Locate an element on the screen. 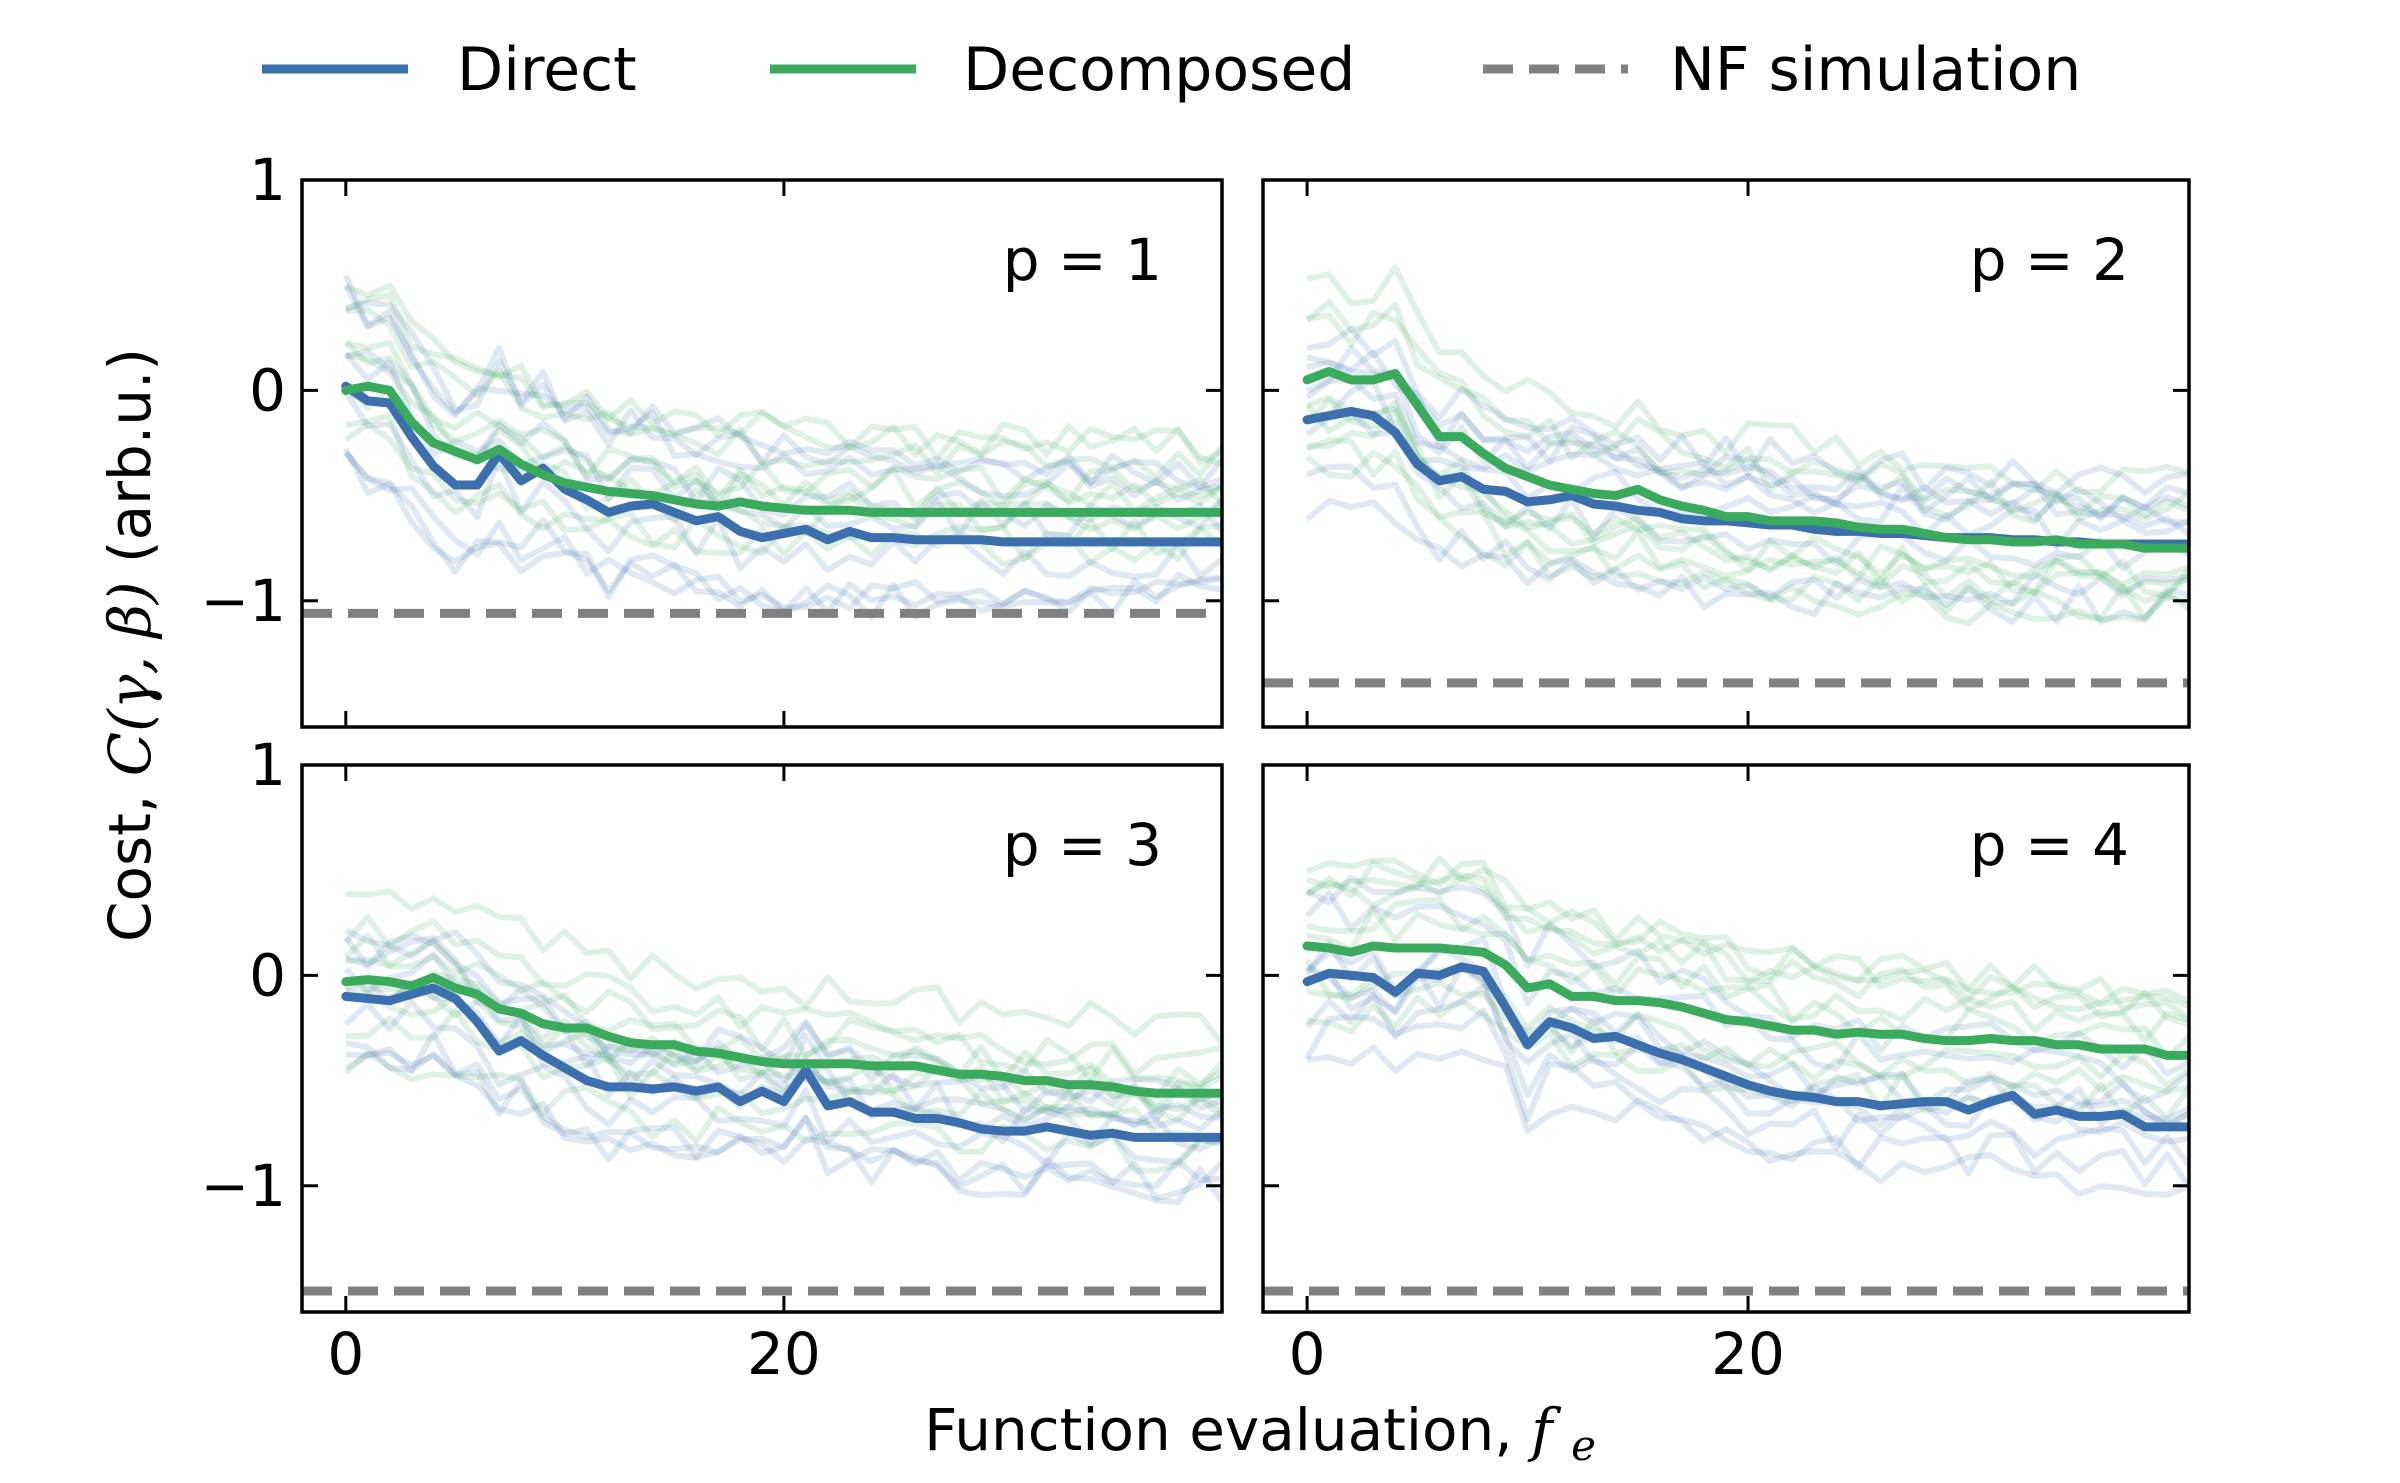 The width and height of the screenshot is (2400, 1483). panel-p2-label: p = 2 is located at coordinates (2049, 260).